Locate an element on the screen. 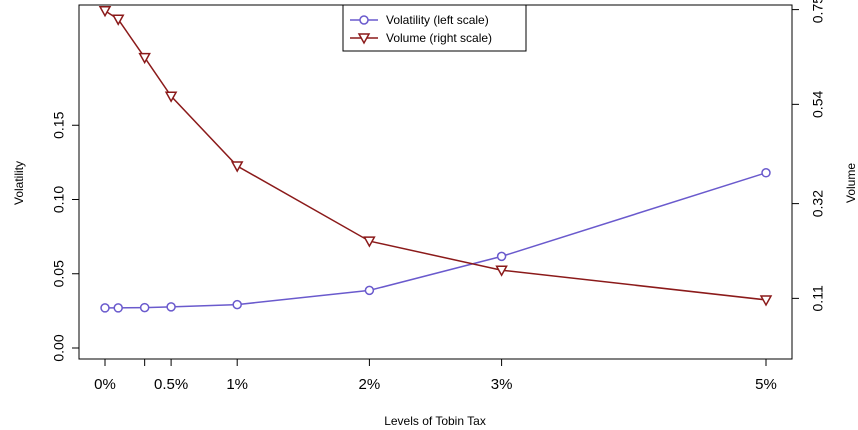 This screenshot has height=430, width=858. left-axis: 0.00 0.05 0.10 0.15 is located at coordinates (65, 236).